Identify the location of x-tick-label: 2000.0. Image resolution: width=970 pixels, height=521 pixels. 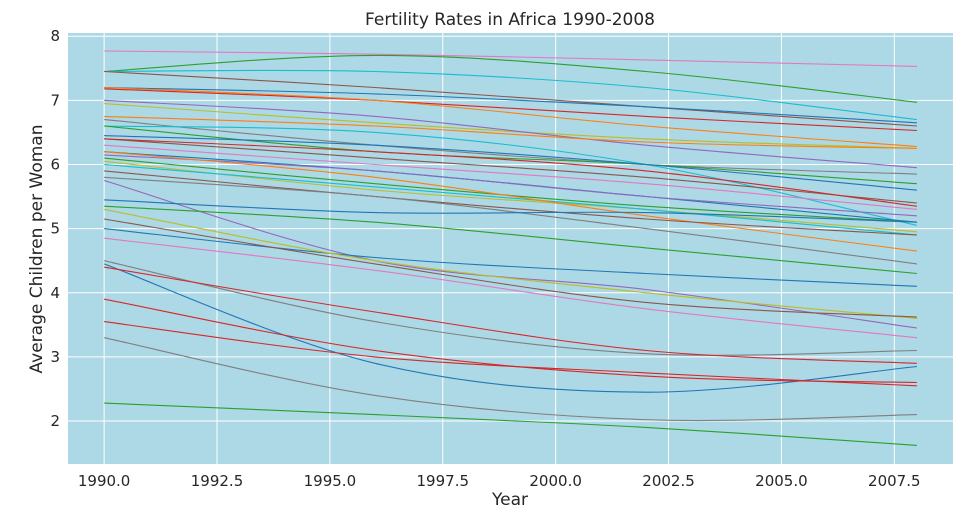
(555, 481).